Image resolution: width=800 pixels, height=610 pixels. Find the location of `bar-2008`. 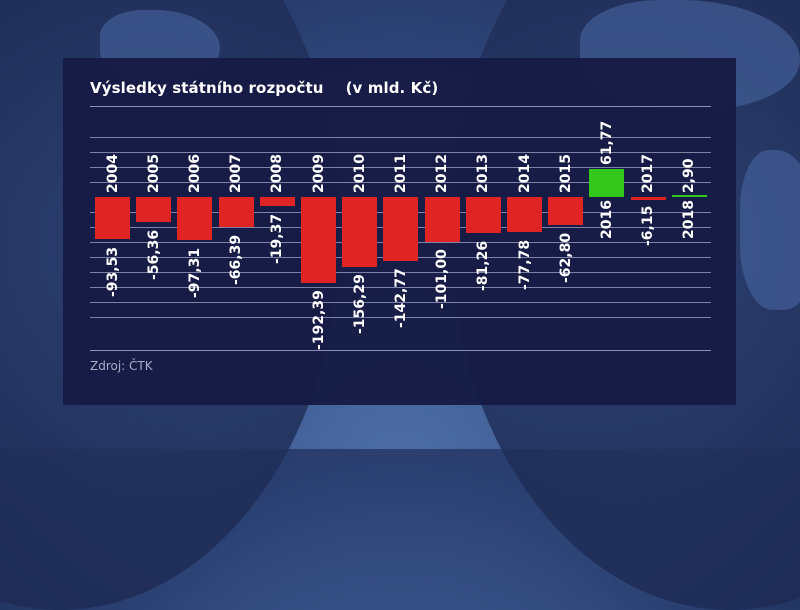

bar-2008 is located at coordinates (277, 201).